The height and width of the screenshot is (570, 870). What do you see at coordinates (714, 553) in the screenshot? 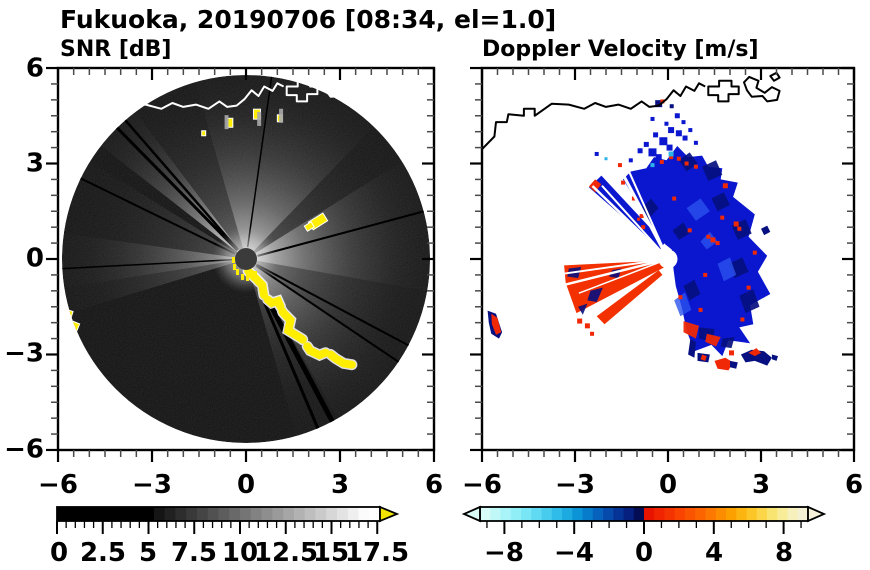
I see `velocity-colorbar-label: 4` at bounding box center [714, 553].